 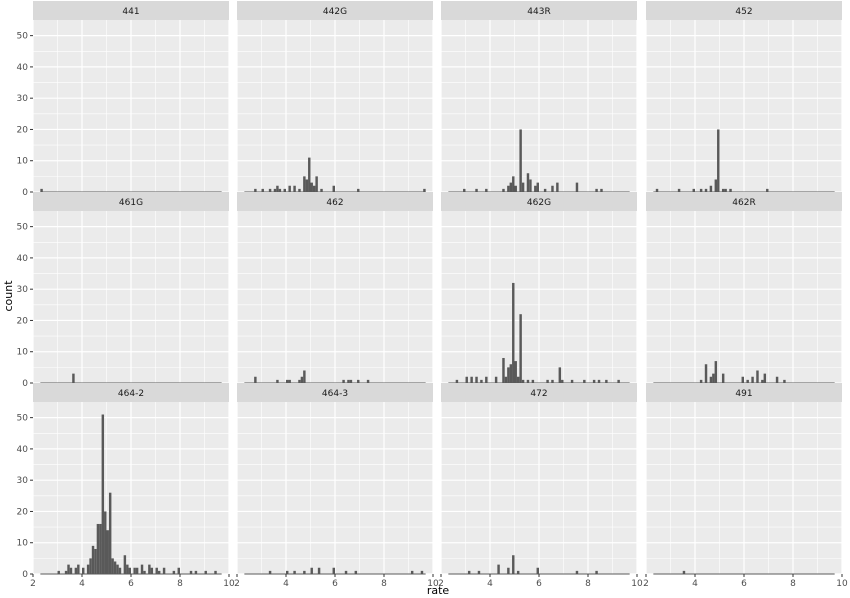 What do you see at coordinates (8, 296) in the screenshot?
I see `y-axis-title: count` at bounding box center [8, 296].